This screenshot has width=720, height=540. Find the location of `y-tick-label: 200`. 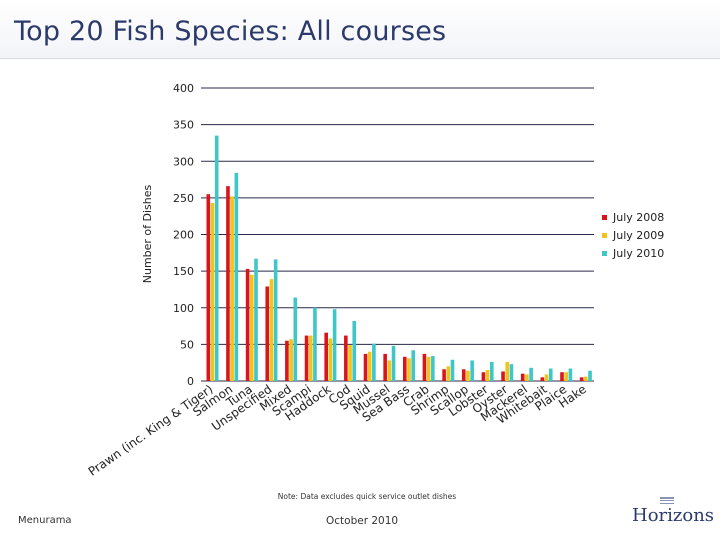

y-tick-label: 200 is located at coordinates (183, 235).